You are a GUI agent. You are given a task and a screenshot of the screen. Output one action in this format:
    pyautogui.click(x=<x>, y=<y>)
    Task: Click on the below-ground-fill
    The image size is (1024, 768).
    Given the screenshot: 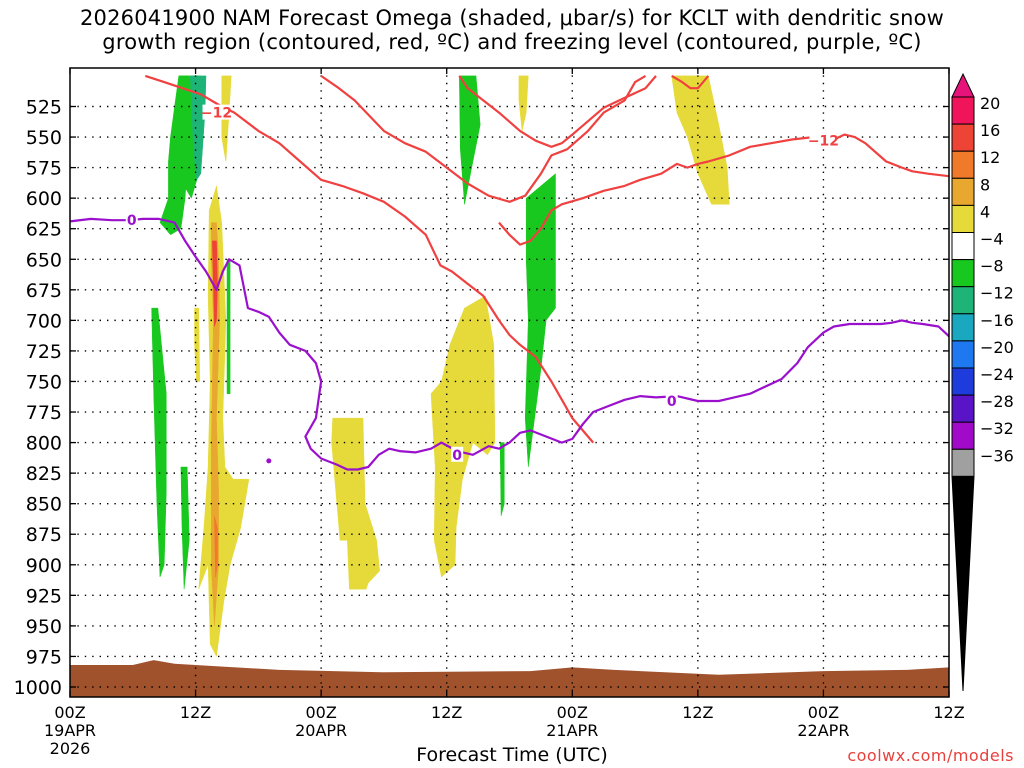 What is the action you would take?
    pyautogui.click(x=509, y=678)
    